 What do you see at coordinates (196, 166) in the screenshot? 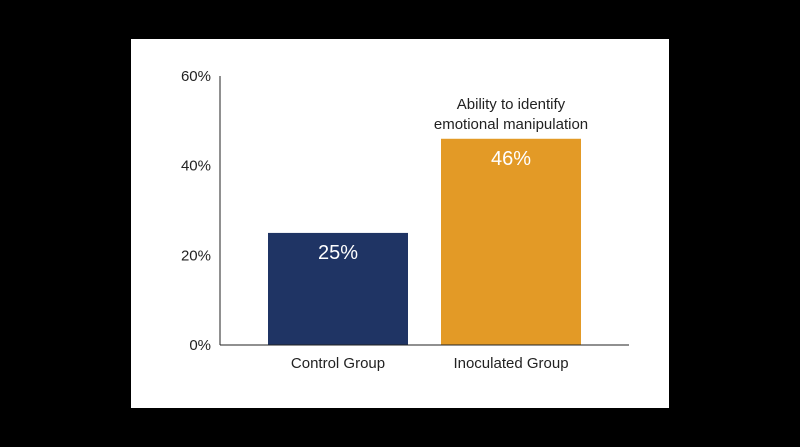
I see `y-tick-label: 40%` at bounding box center [196, 166].